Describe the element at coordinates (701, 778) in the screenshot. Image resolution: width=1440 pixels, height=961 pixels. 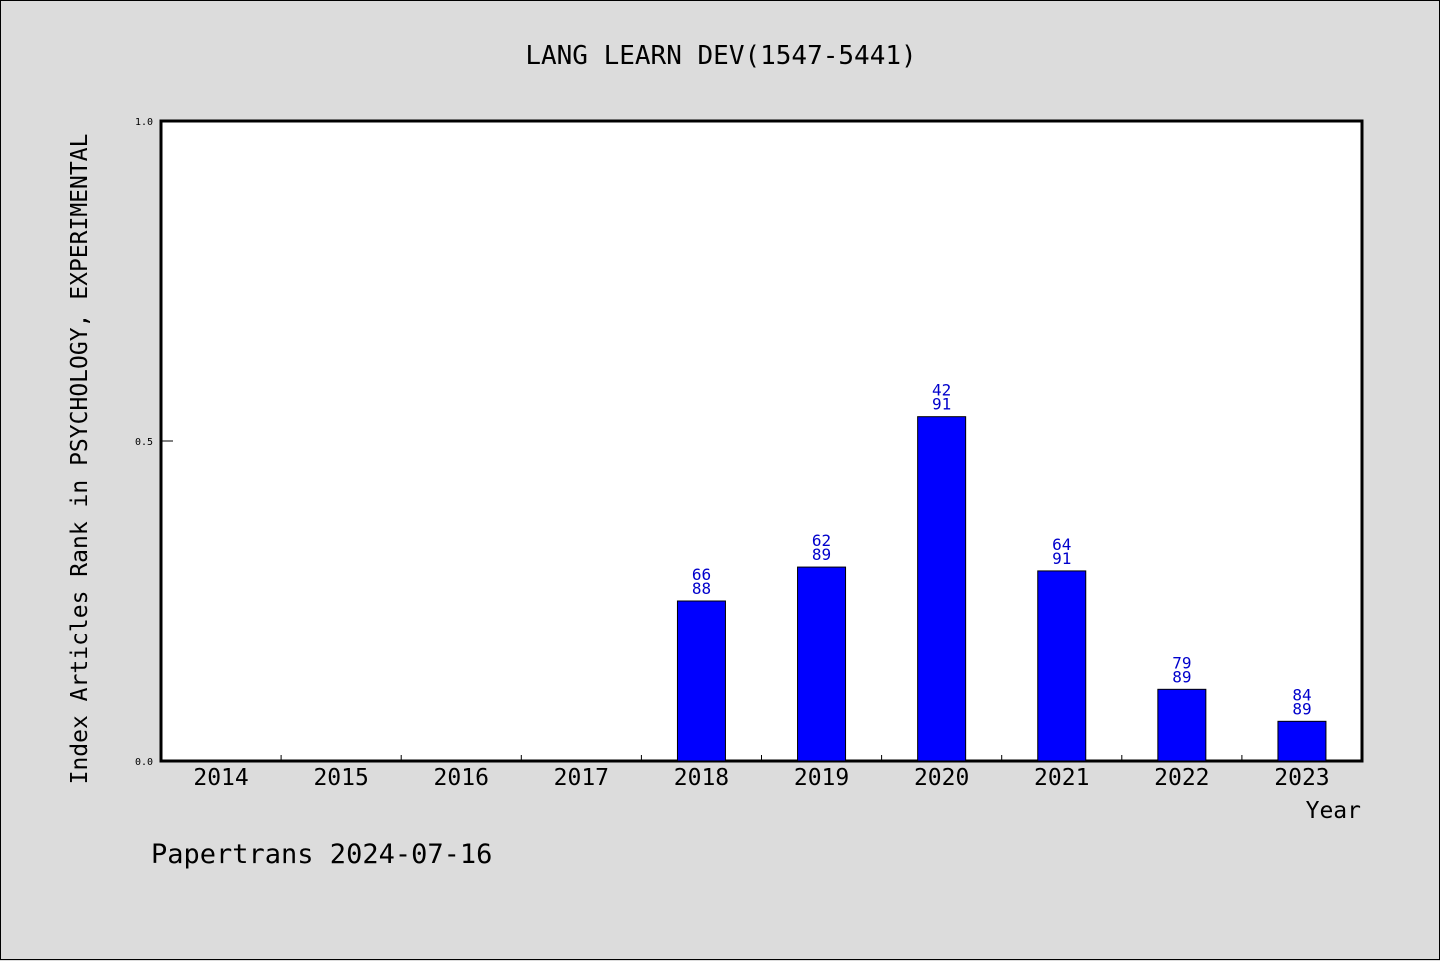
I see `x-tick-label: 2018` at that location.